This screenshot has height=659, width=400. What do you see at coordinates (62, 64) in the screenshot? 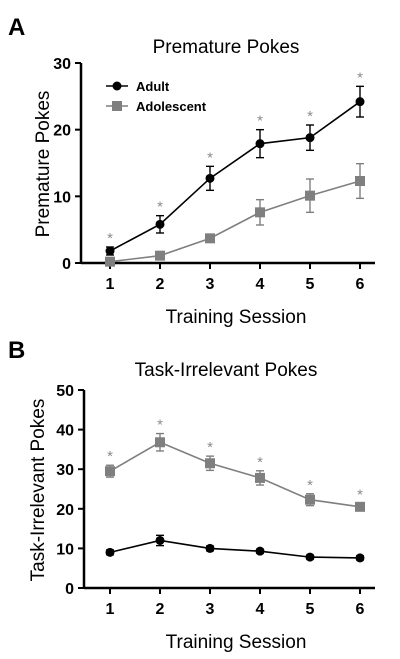
I see `panel-a-y-tick-label: 30` at bounding box center [62, 64].